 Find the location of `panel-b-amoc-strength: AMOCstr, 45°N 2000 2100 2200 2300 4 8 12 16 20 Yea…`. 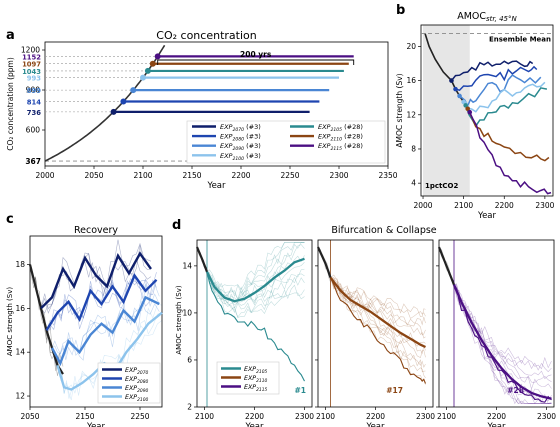

panel-b-amoc-strength: AMOCstr, 45°N 2000 2100 2200 2300 4 8 12 16 20 Yea… is located at coordinates (475, 116).